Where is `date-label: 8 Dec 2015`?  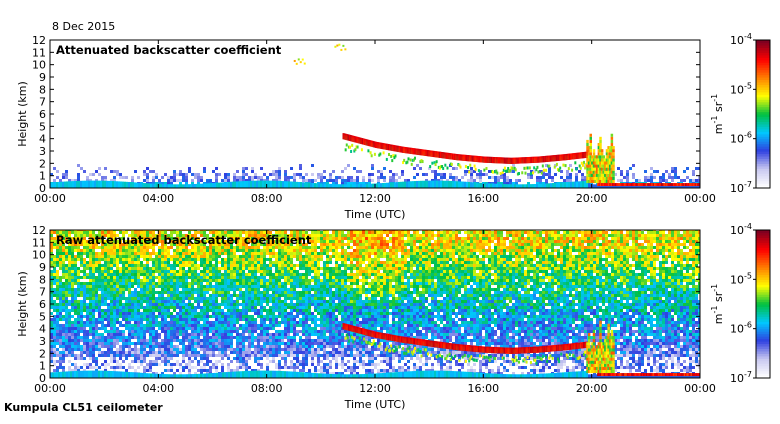
date-label: 8 Dec 2015 is located at coordinates (83, 26).